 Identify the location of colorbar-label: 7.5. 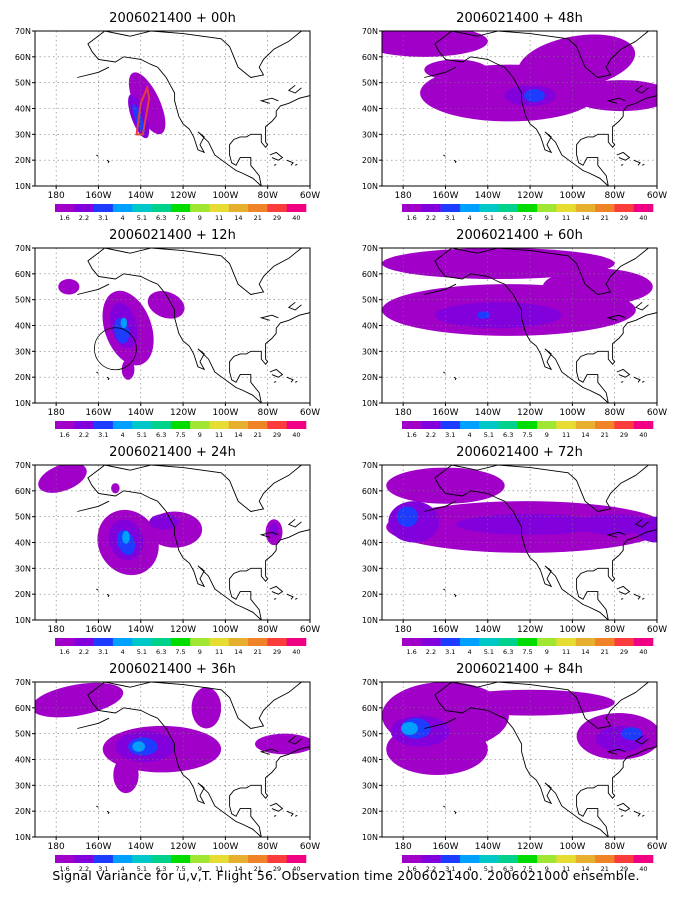
(180, 435).